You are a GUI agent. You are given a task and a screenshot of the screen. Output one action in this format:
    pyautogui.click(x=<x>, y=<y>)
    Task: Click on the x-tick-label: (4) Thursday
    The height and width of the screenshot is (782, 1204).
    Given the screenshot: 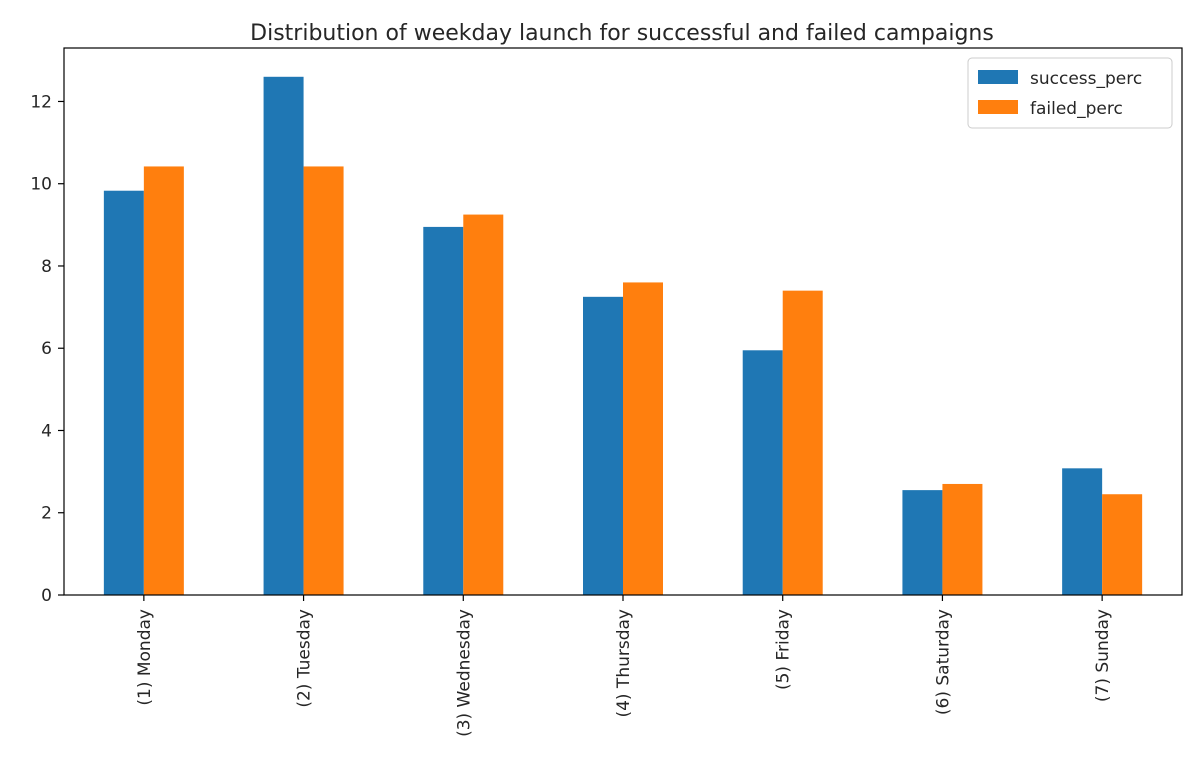 What is the action you would take?
    pyautogui.click(x=624, y=663)
    